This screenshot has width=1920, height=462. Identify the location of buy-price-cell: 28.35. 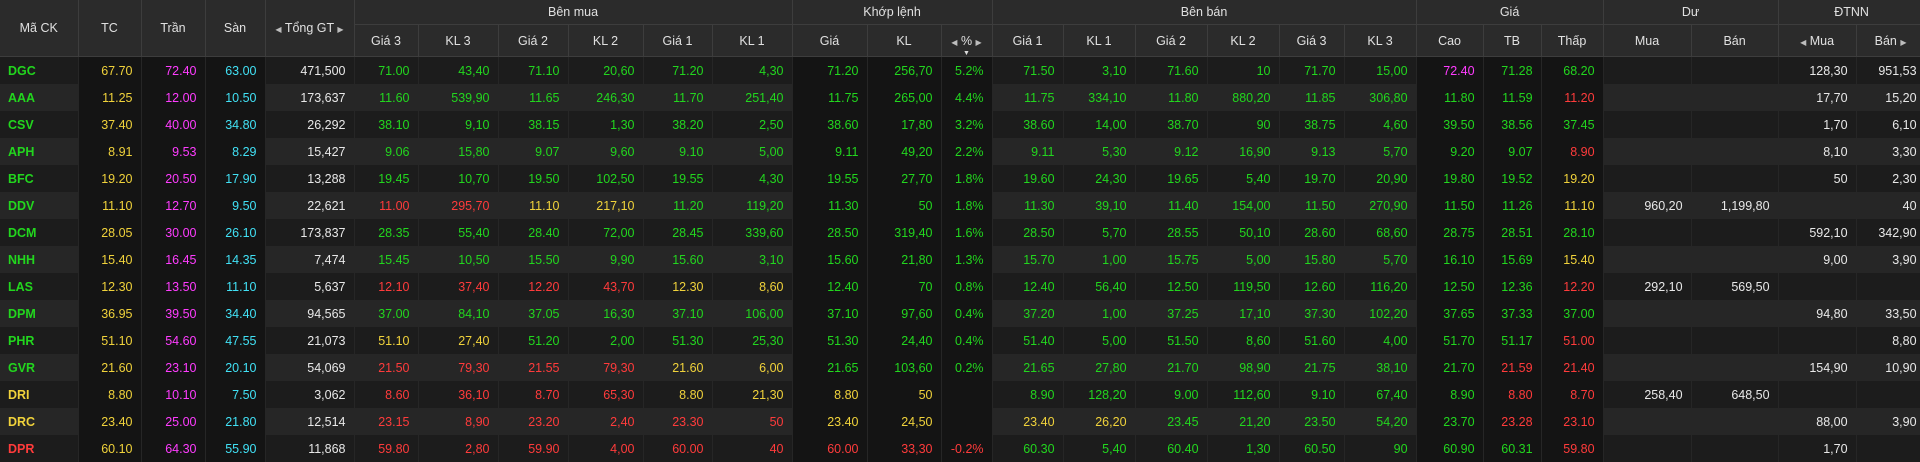
(386, 232).